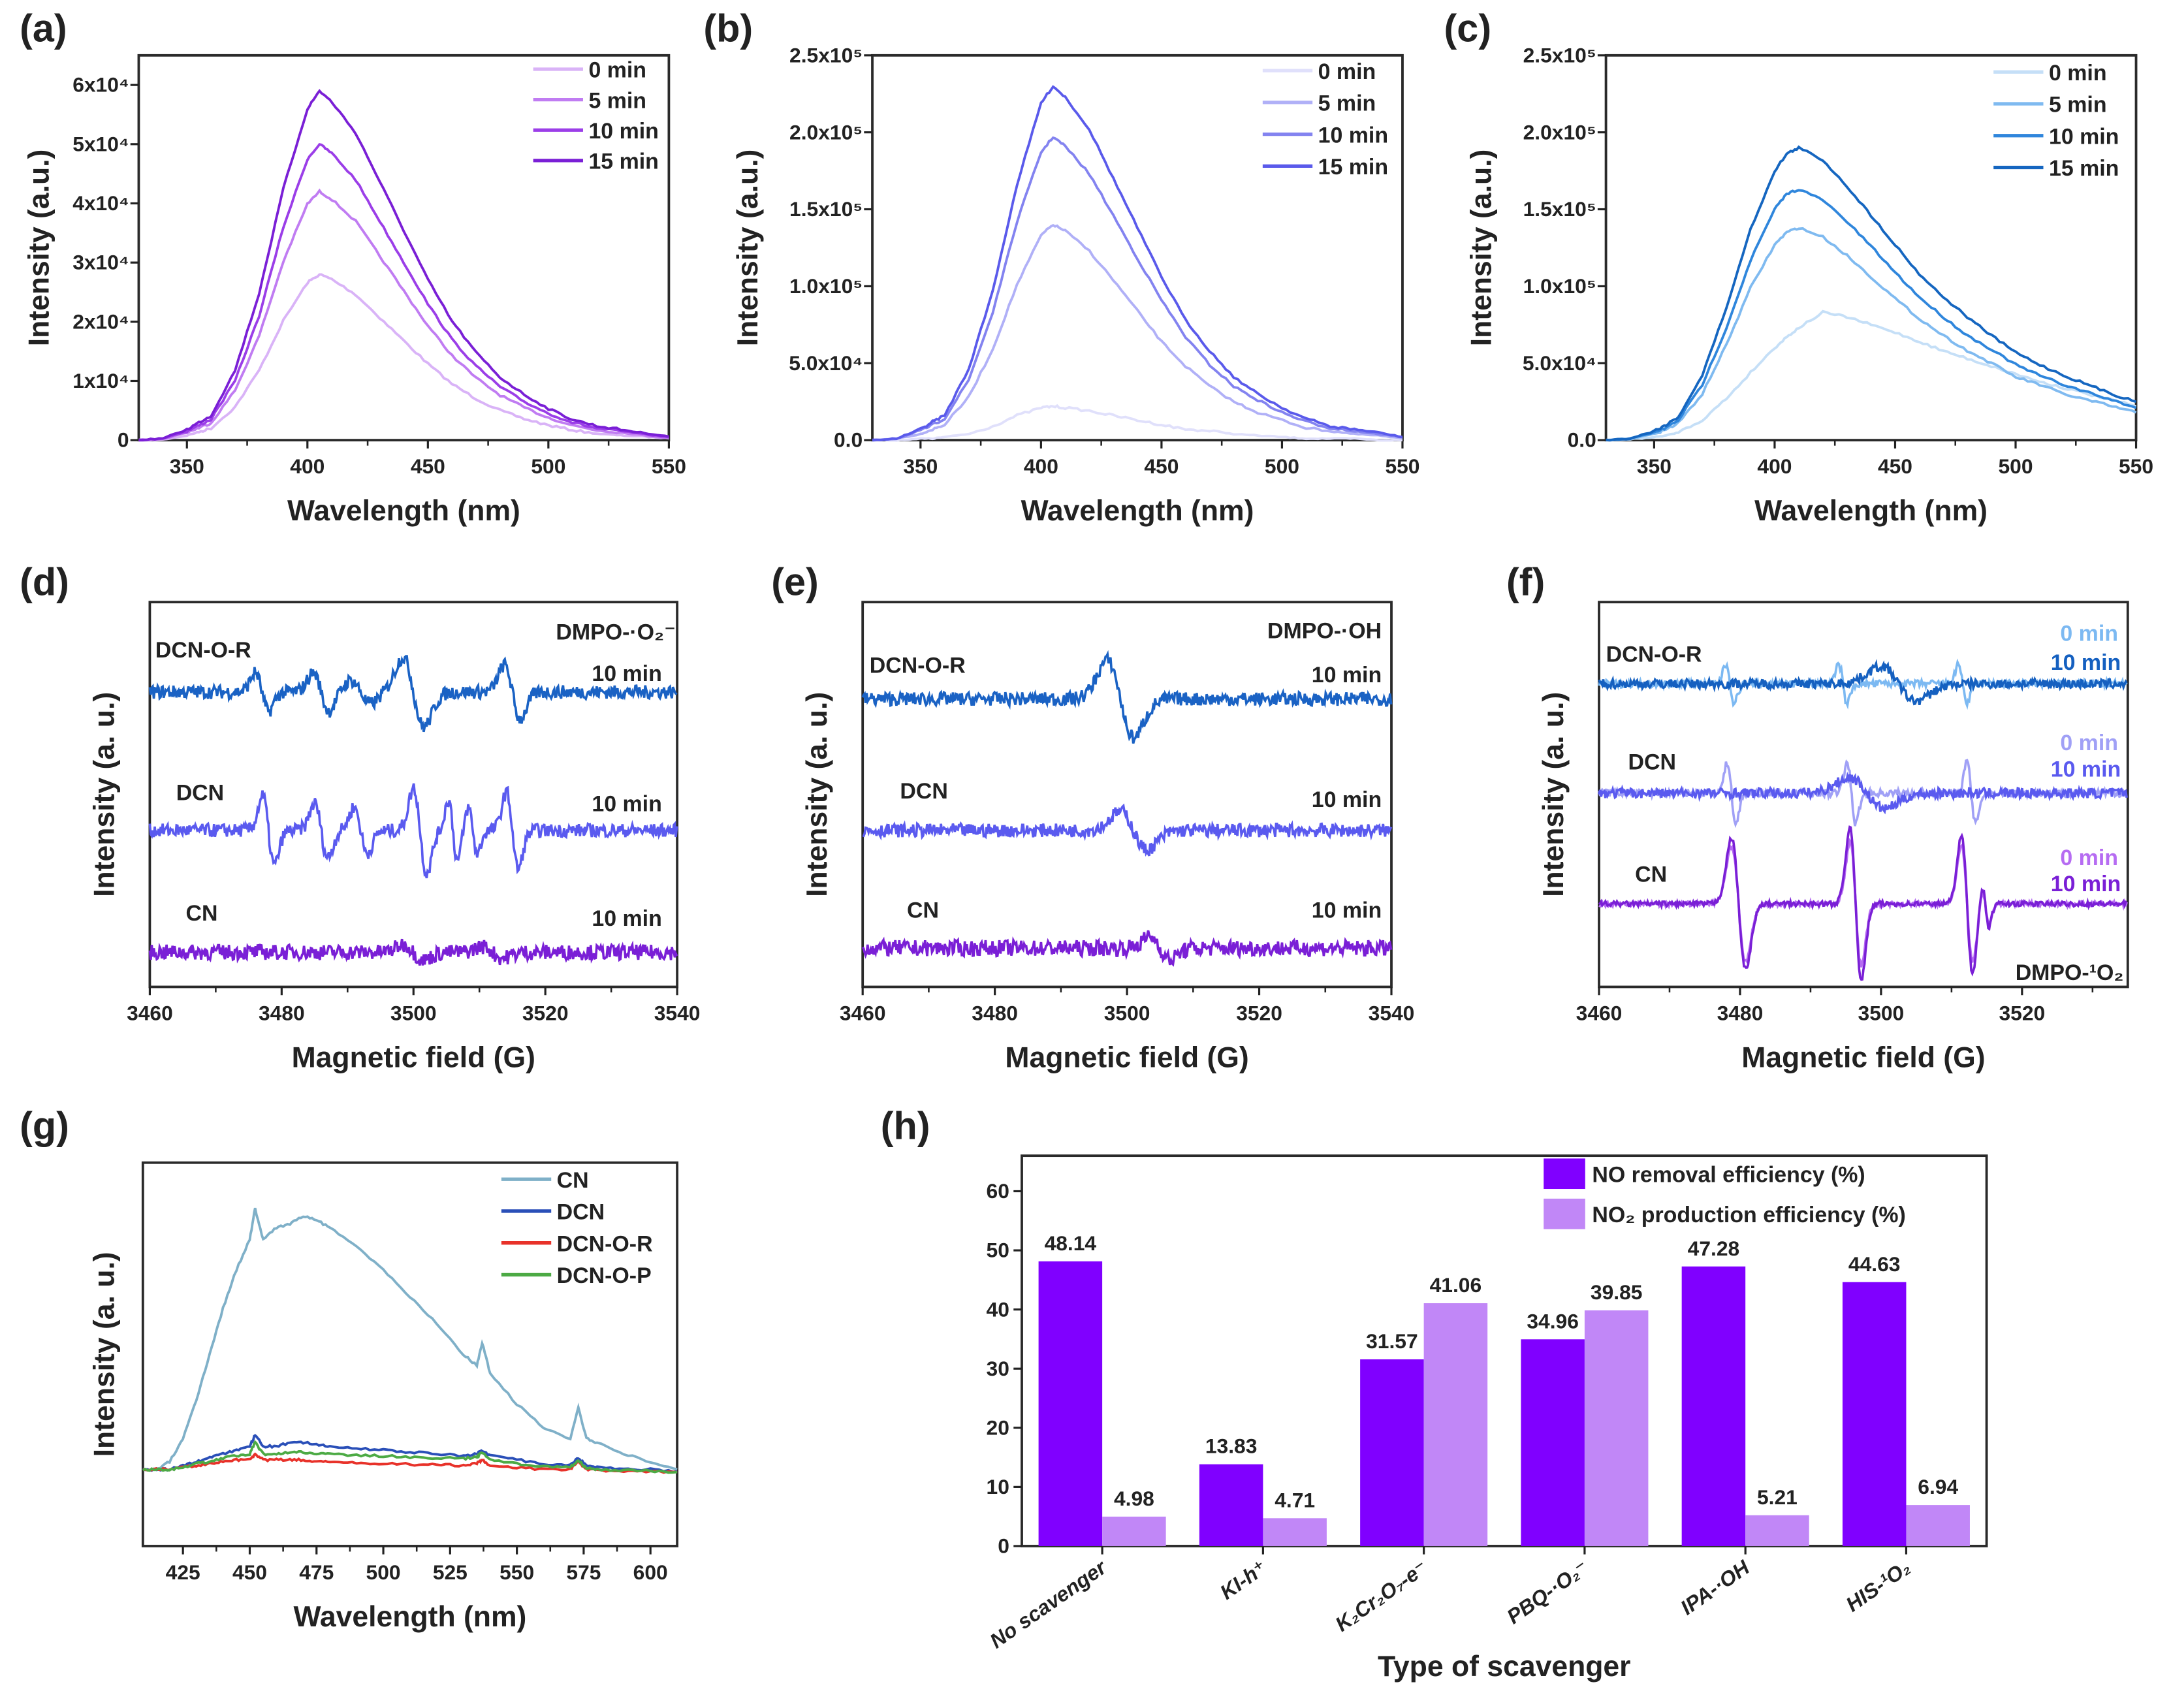 This screenshot has width=2171, height=1708. I want to click on x-tick-label: 3500, so click(1127, 1013).